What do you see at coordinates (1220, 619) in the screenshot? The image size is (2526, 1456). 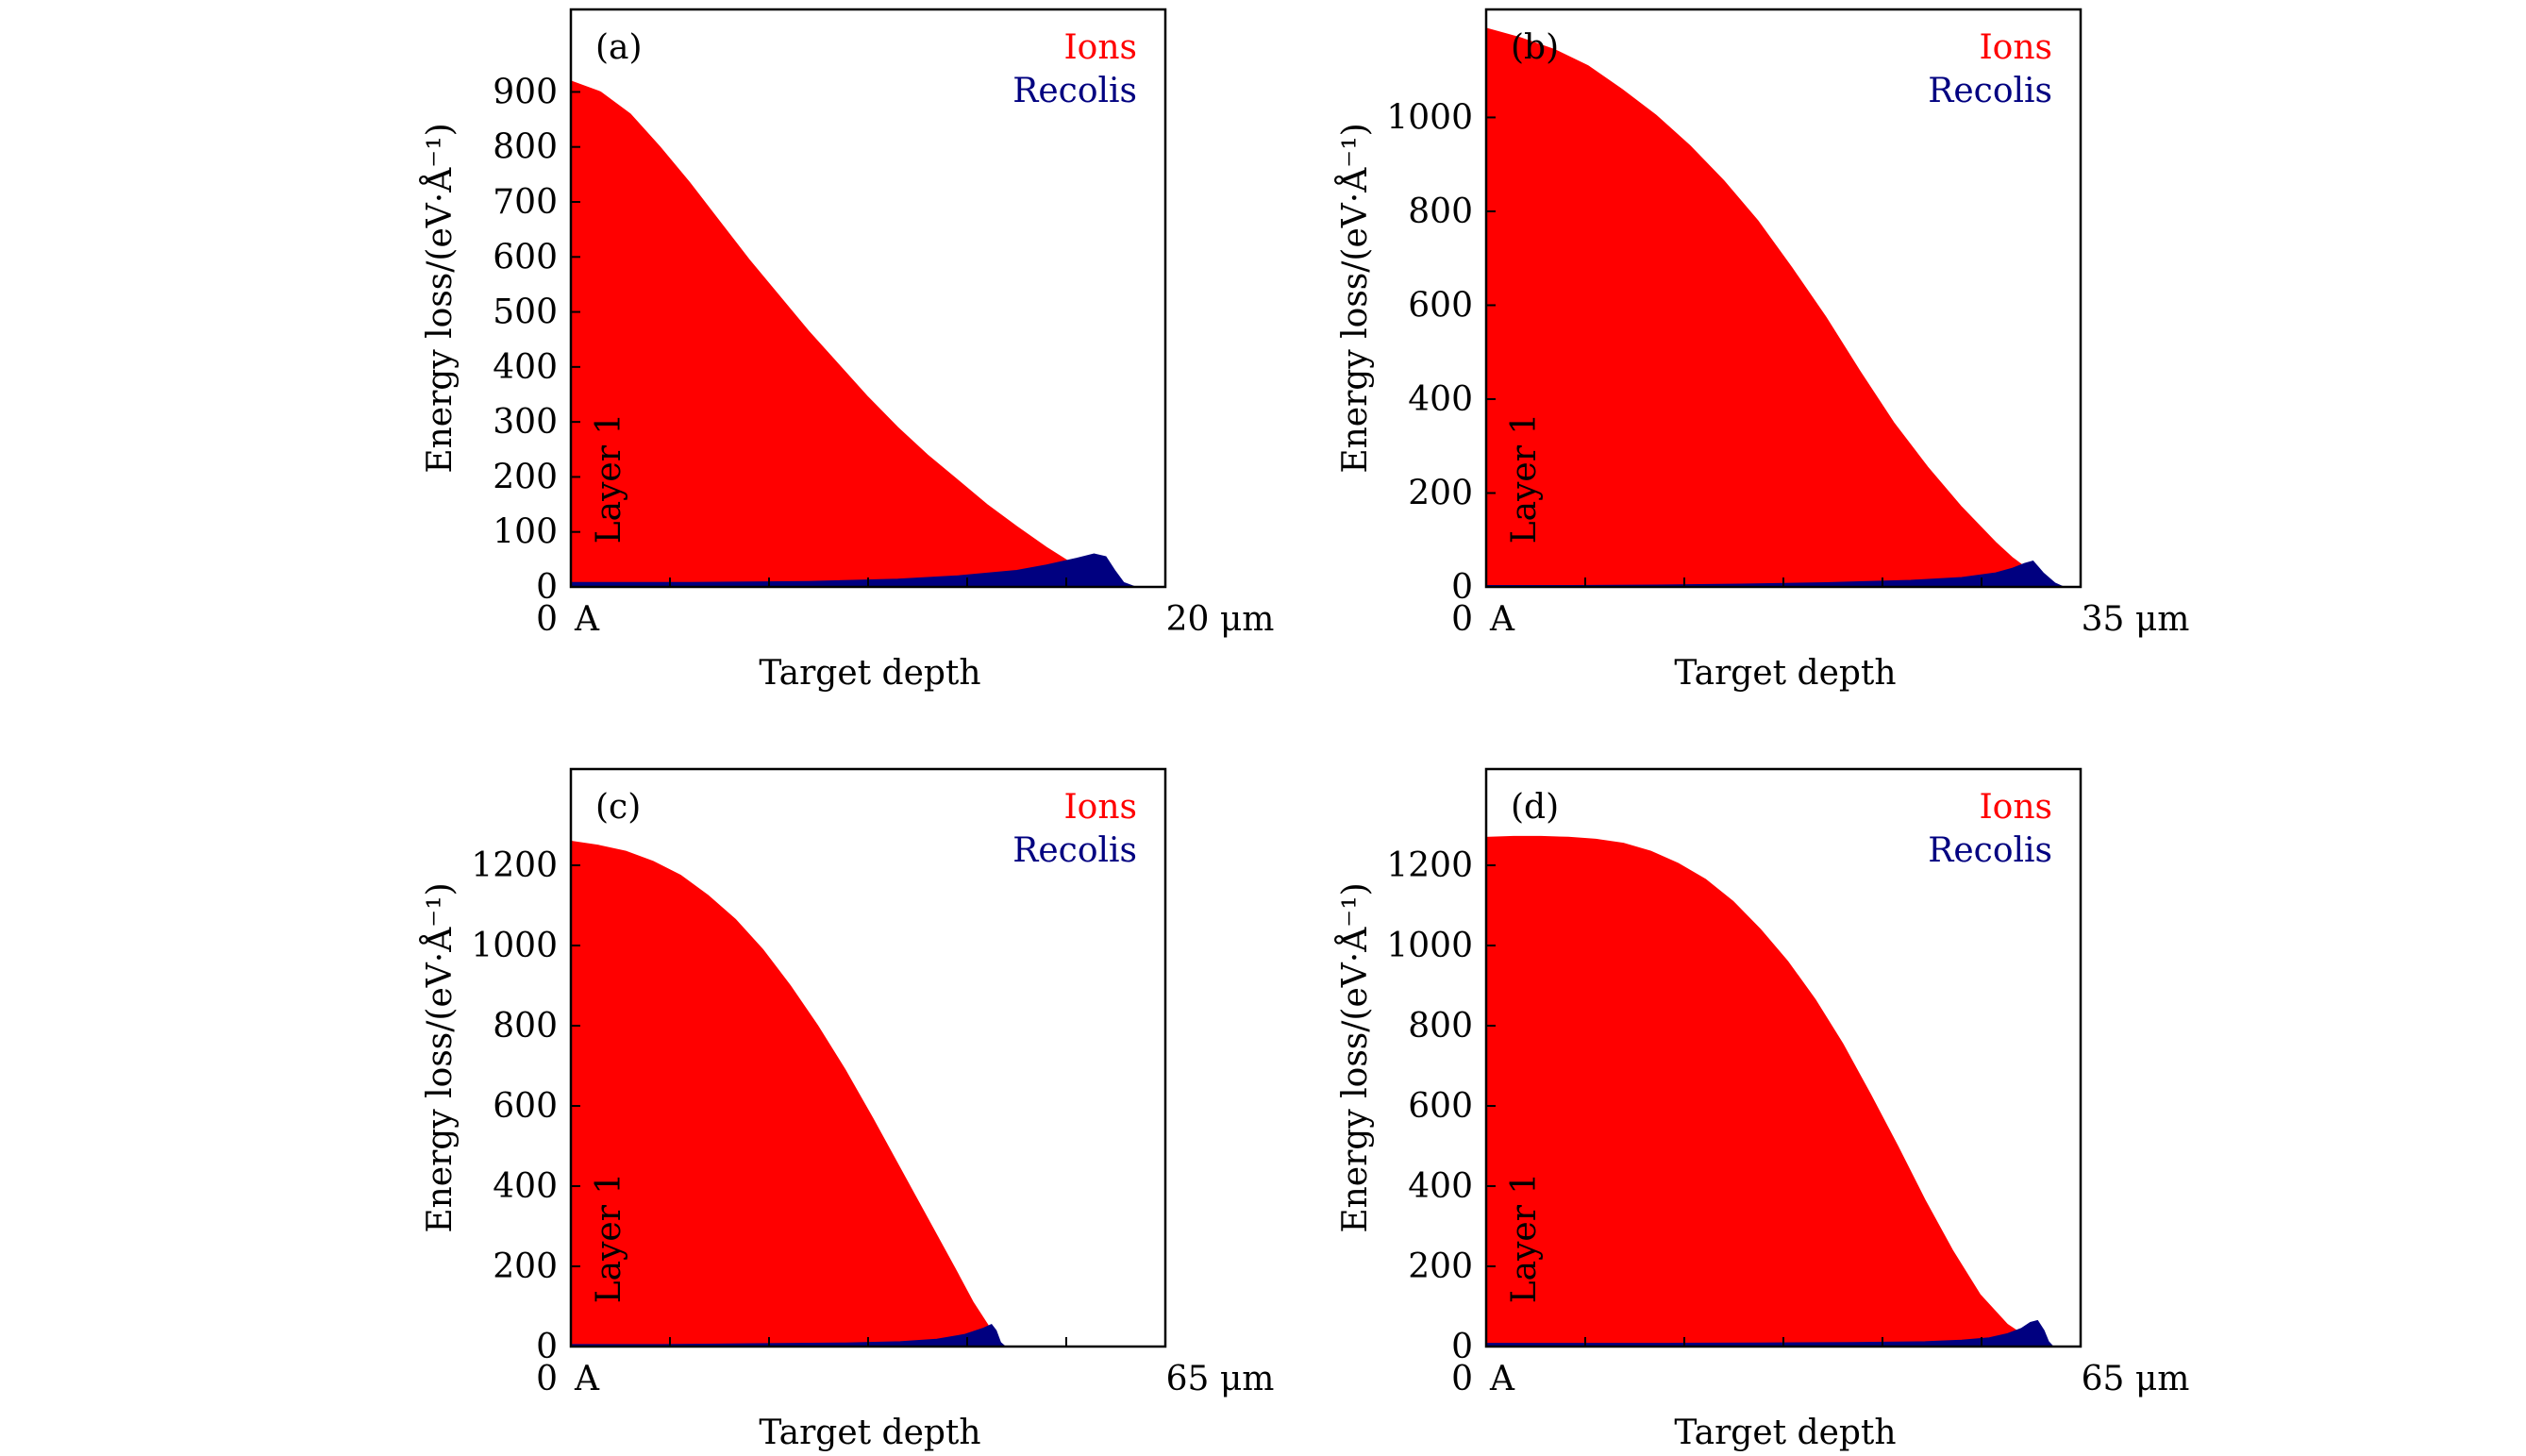 I see `x-end-label: 20 μm` at bounding box center [1220, 619].